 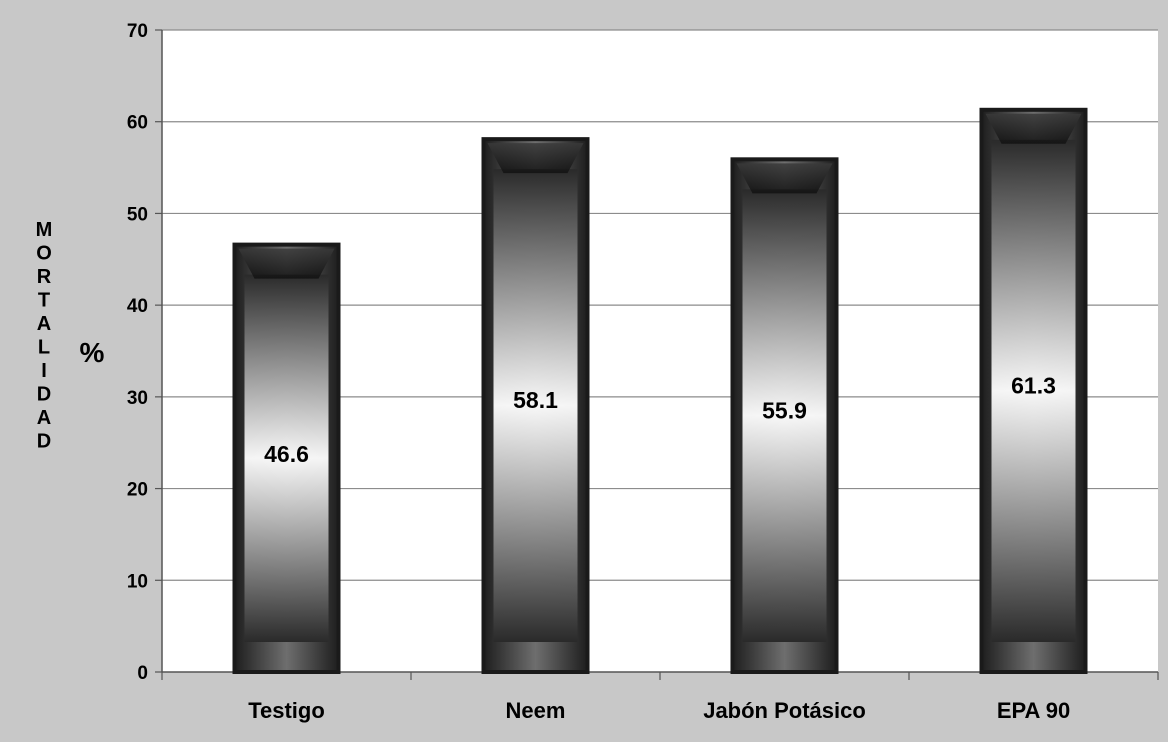 I want to click on bar-jab-n-pot-sico, so click(x=784, y=415).